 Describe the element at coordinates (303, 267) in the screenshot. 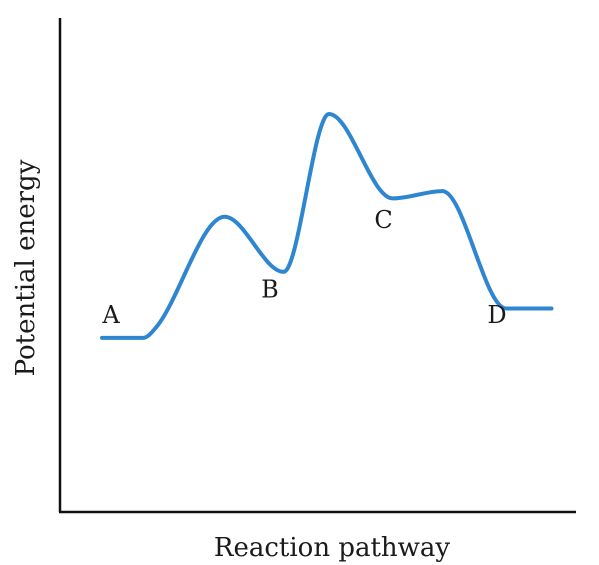

I see `point-labels: A B C D` at that location.